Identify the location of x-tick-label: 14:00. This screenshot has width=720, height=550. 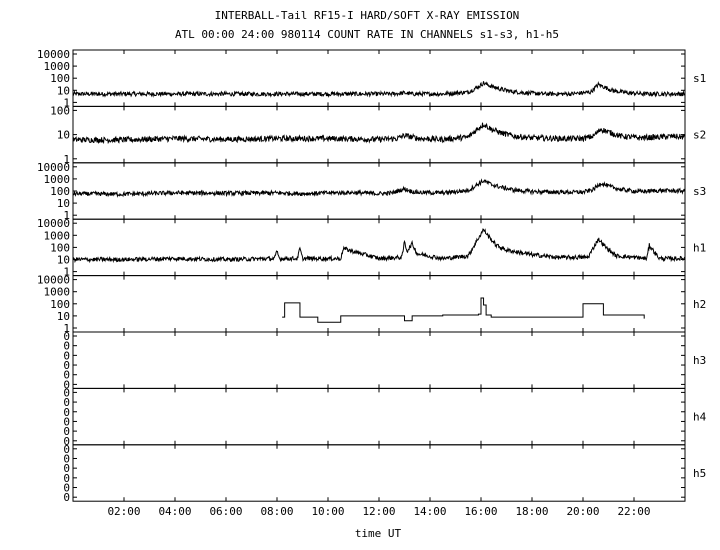
(429, 511).